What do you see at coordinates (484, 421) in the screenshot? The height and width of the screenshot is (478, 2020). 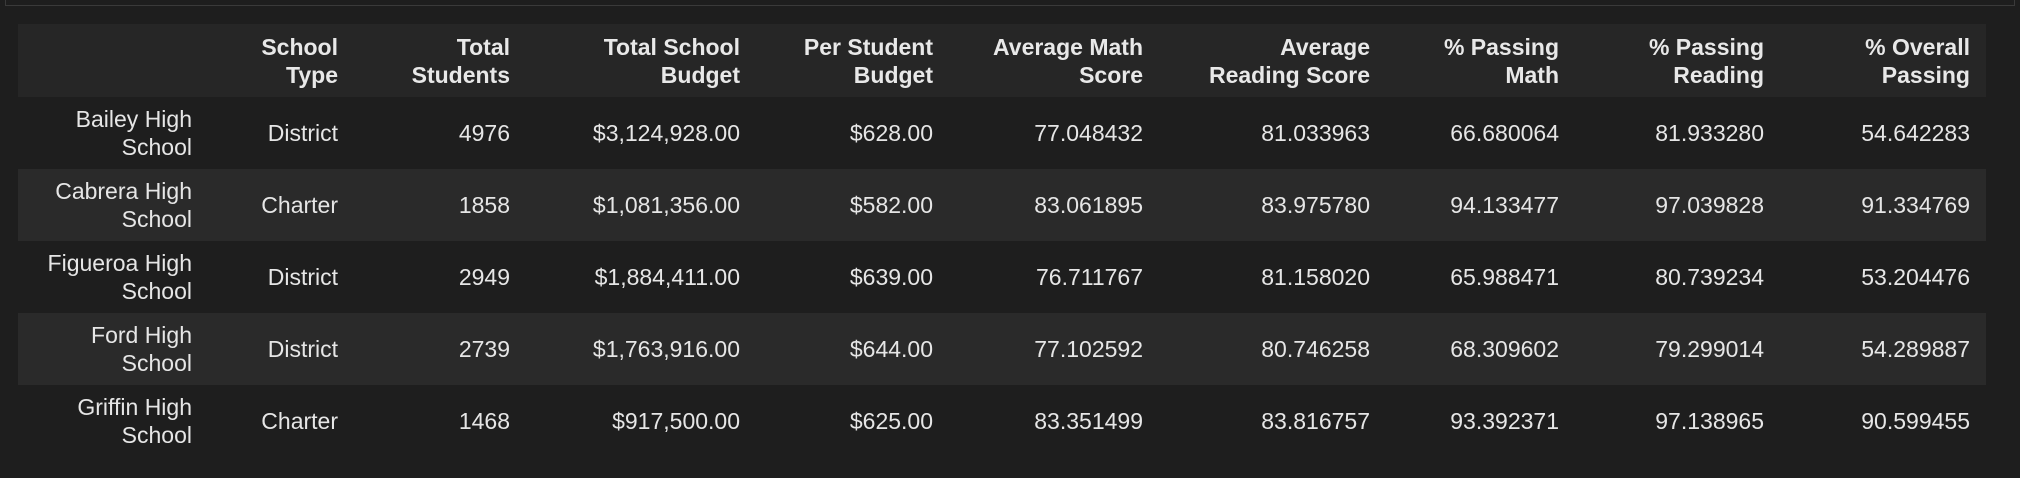 I see `cell-total-students: 1468` at bounding box center [484, 421].